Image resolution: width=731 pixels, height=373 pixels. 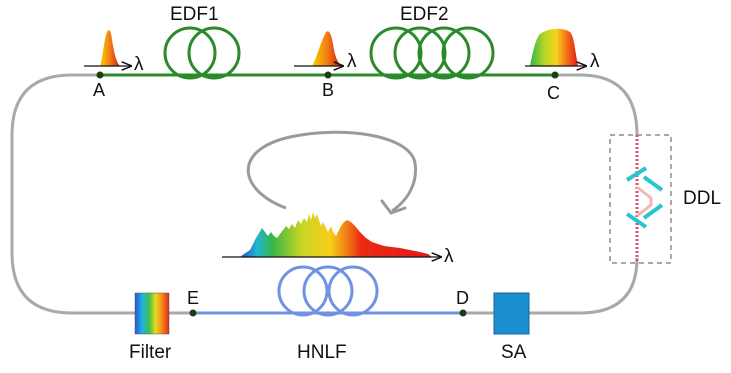 I want to click on ring-fiber-right-top, so click(x=597, y=104).